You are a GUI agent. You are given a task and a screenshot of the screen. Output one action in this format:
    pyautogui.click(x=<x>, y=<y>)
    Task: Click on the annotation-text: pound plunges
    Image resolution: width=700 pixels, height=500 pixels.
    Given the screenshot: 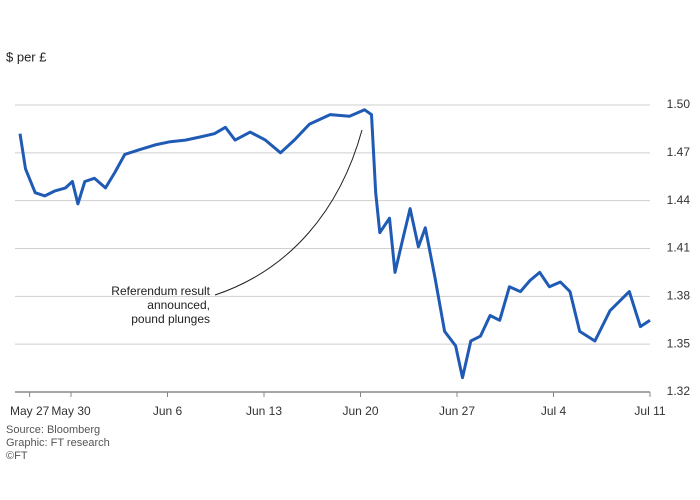 What is the action you would take?
    pyautogui.click(x=170, y=319)
    